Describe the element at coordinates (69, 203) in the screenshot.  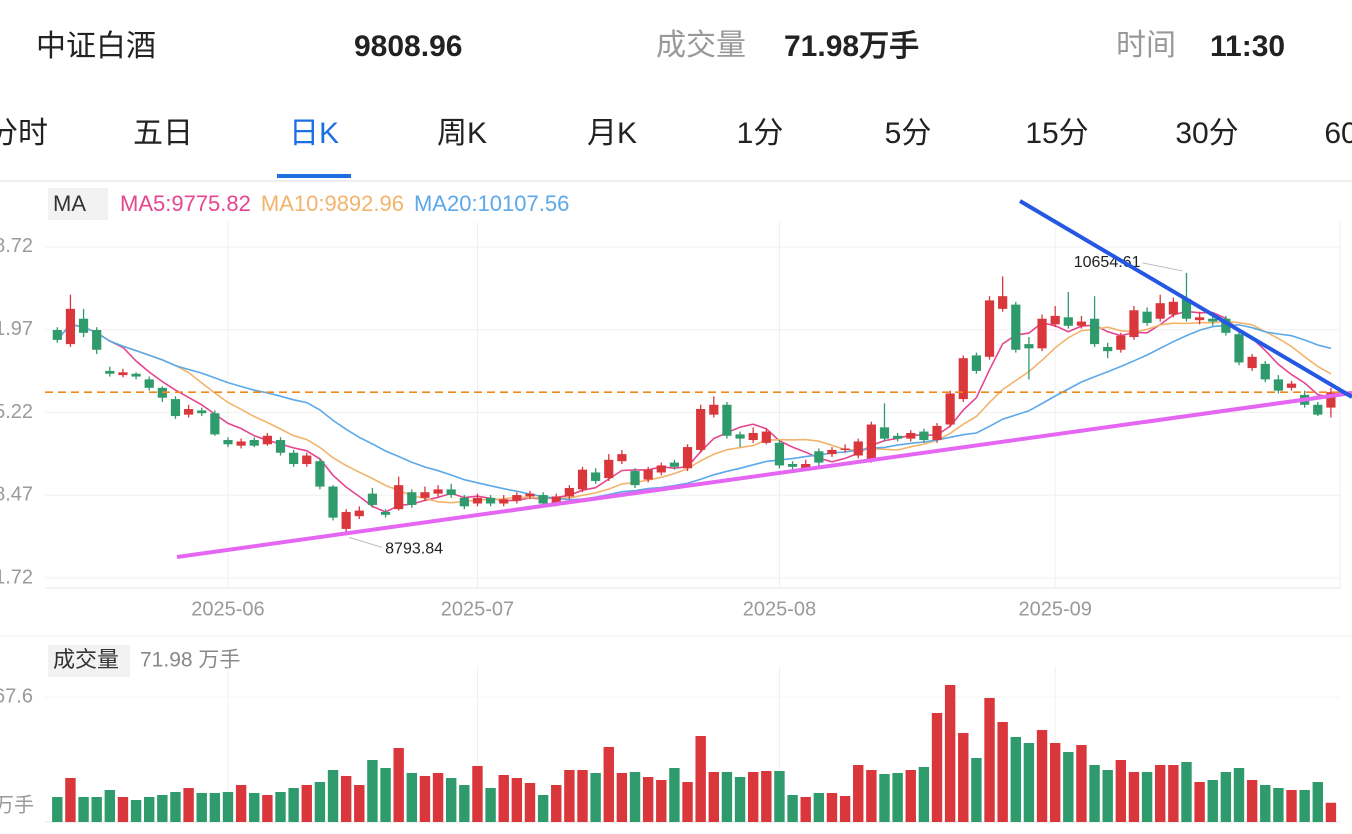
I see `ma-legend-label: MA` at that location.